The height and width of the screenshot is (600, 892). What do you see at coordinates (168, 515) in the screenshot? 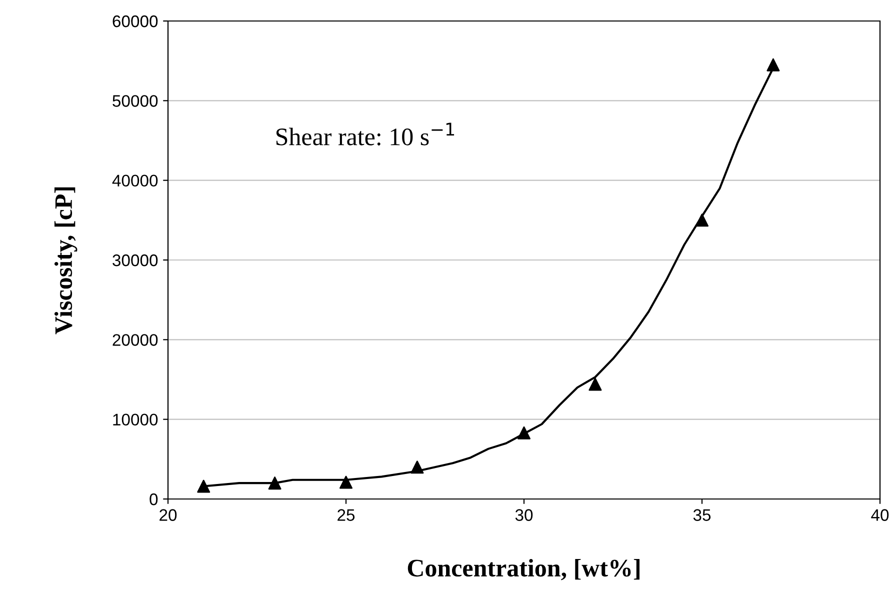
I see `x-tick-label: 20` at bounding box center [168, 515].